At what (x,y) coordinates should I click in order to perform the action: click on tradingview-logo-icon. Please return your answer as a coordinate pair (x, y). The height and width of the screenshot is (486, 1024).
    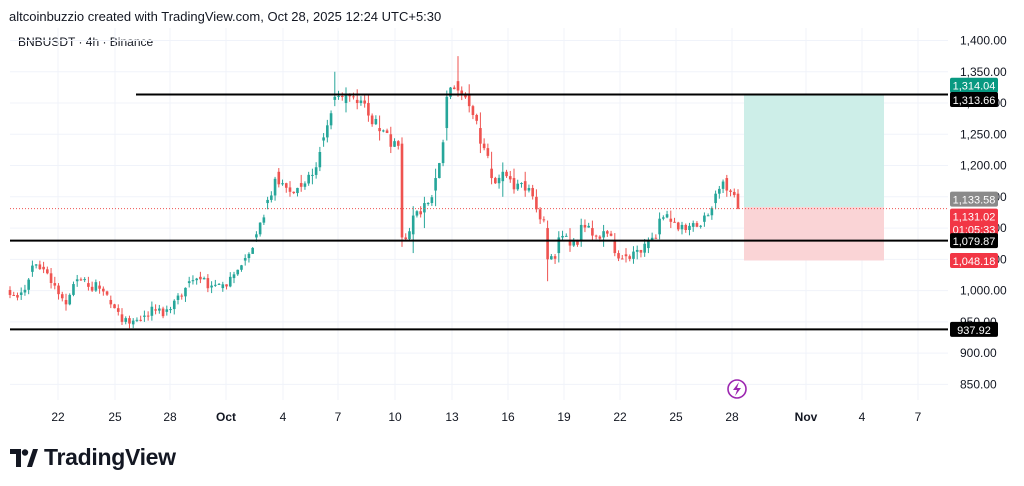
    Looking at the image, I should click on (24, 457).